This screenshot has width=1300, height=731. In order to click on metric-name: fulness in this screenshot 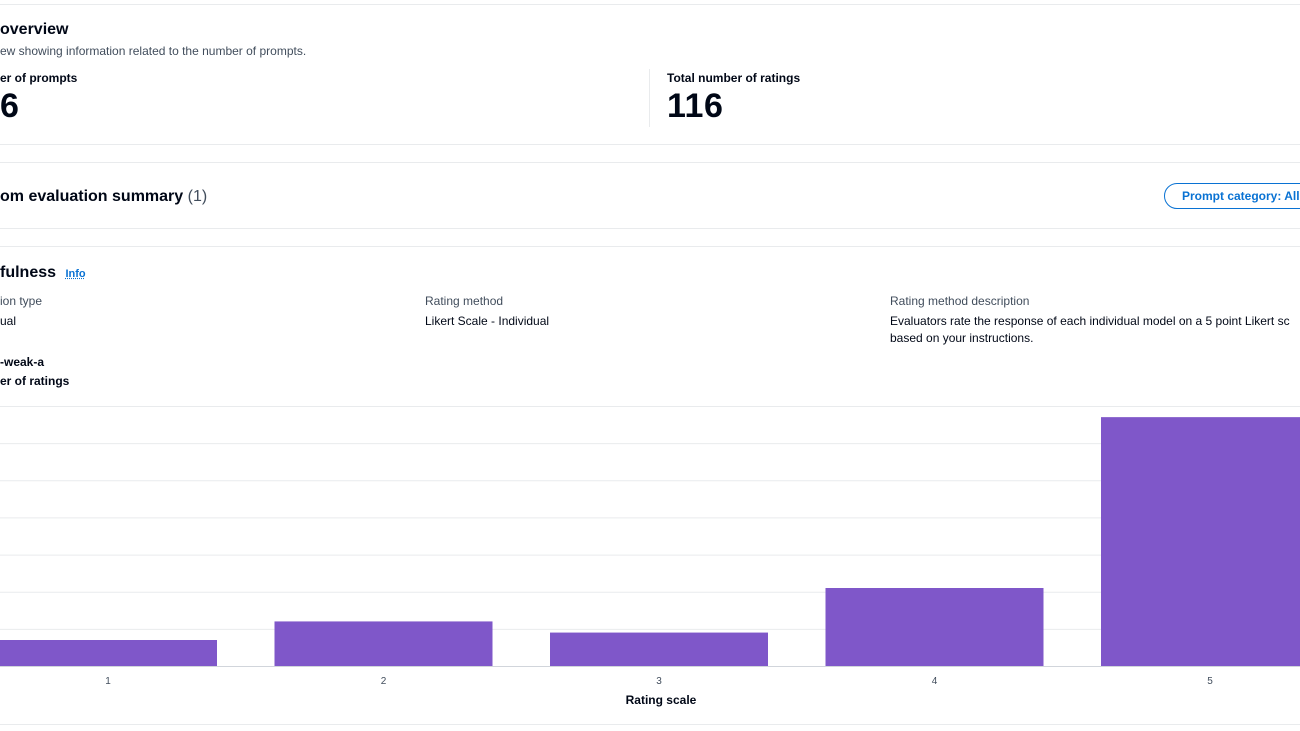, I will do `click(28, 272)`.